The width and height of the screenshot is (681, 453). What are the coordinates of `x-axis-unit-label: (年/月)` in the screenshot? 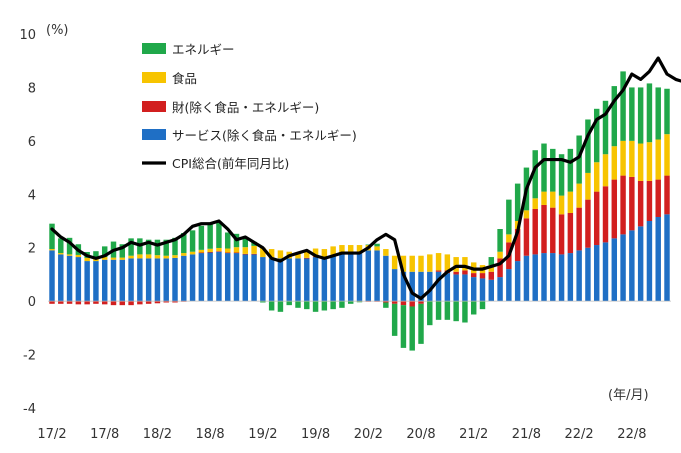 It's located at (628, 395).